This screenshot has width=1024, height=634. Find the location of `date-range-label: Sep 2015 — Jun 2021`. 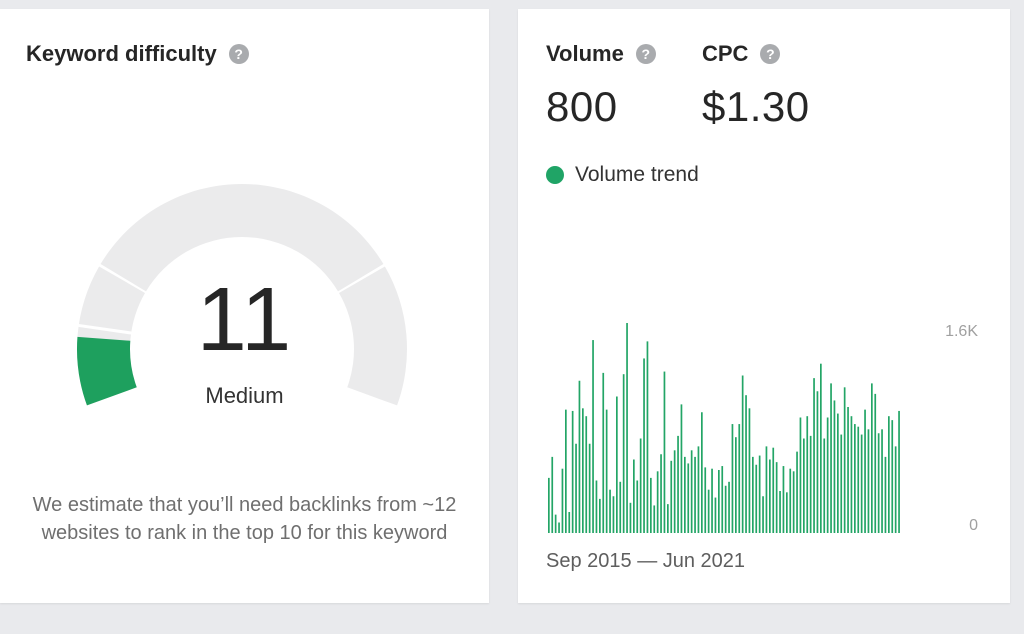

date-range-label: Sep 2015 — Jun 2021 is located at coordinates (646, 561).